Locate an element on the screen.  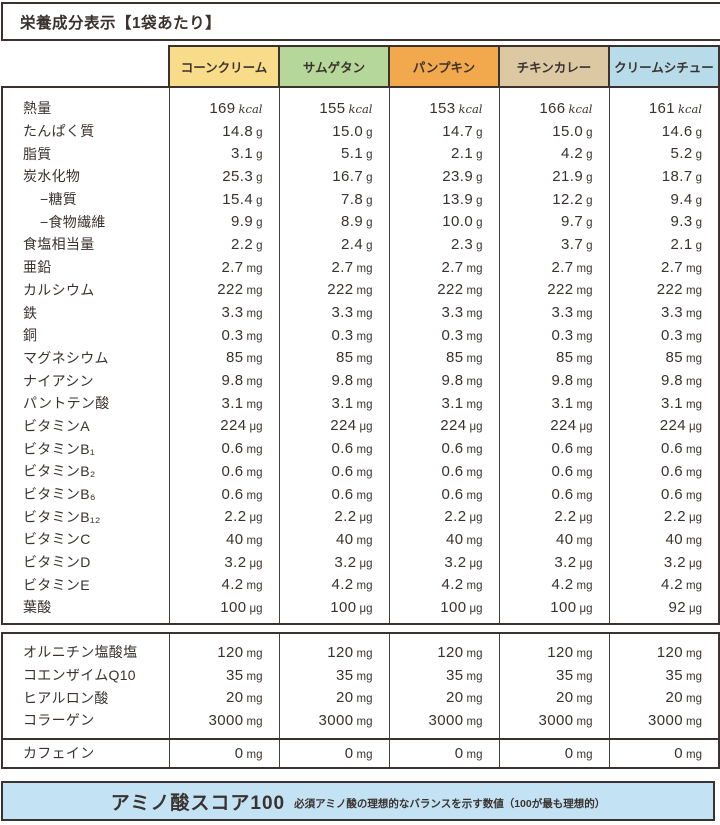
column-header-3: パンプキン is located at coordinates (444, 66).